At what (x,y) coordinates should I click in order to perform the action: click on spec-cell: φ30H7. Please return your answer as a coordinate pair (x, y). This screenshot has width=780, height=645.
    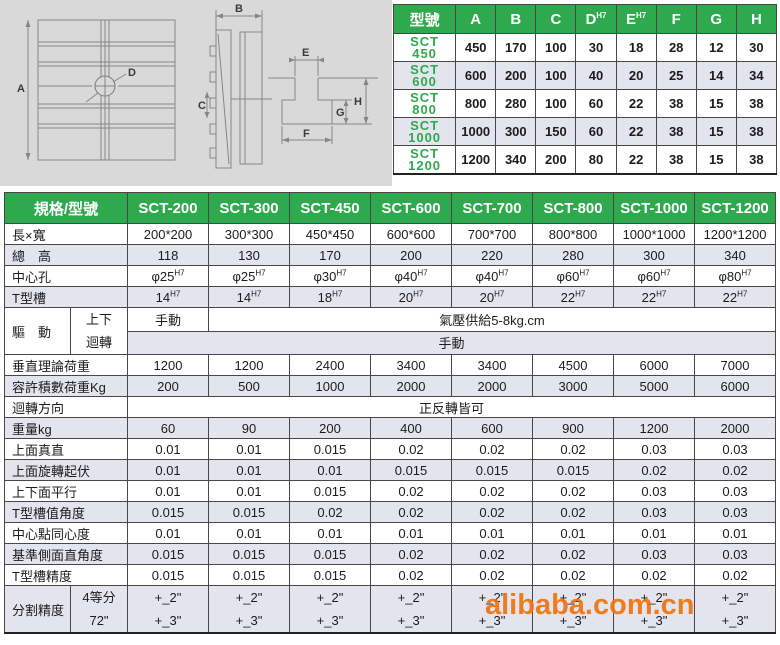
    Looking at the image, I should click on (330, 276).